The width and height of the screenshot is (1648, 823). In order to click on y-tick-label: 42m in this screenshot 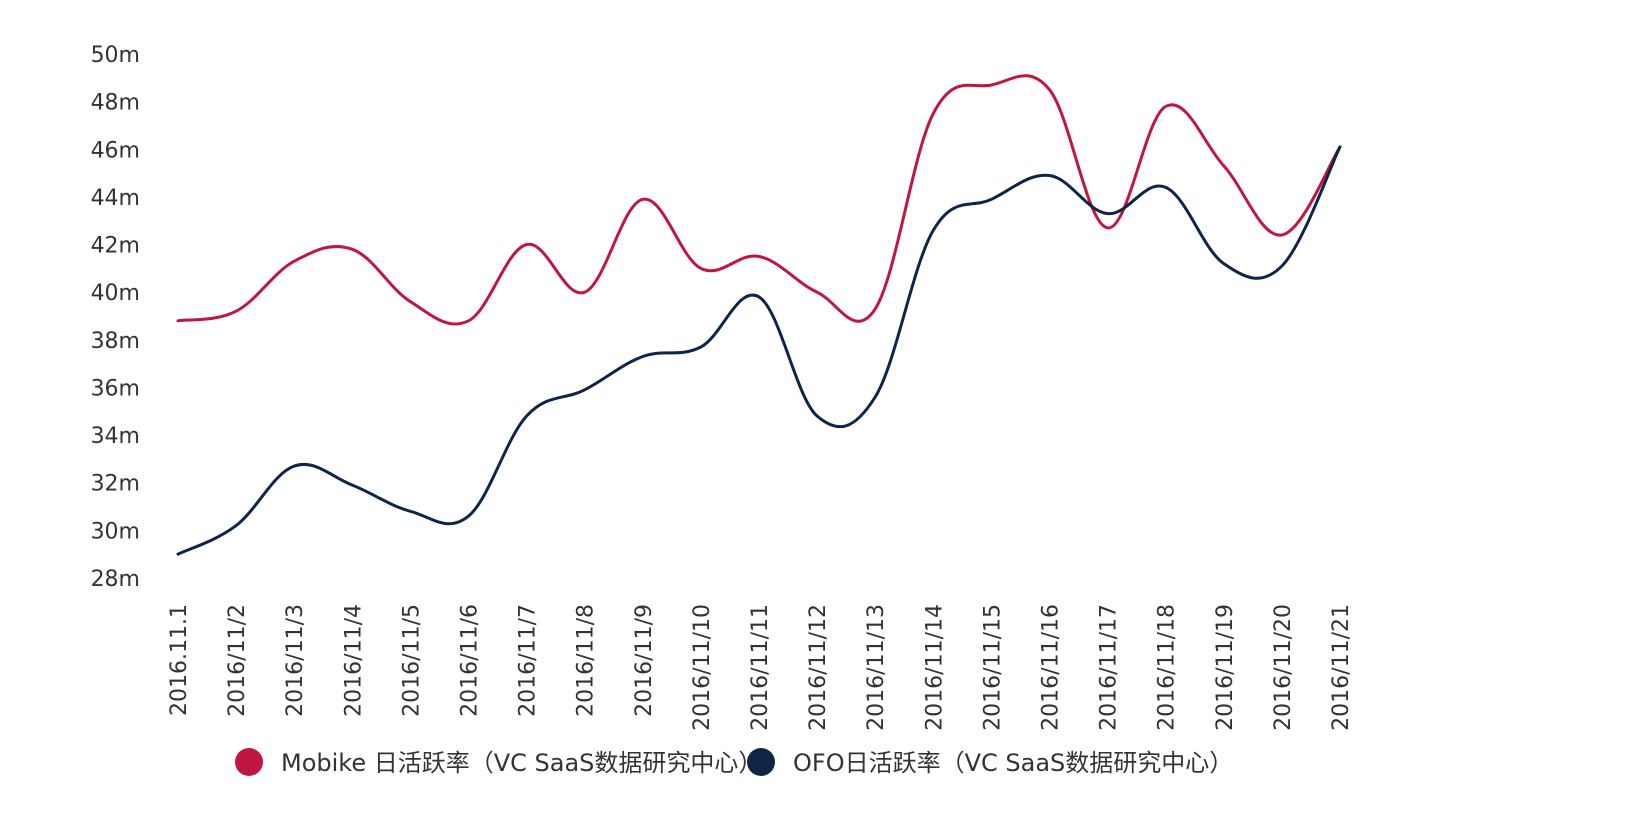, I will do `click(115, 246)`.